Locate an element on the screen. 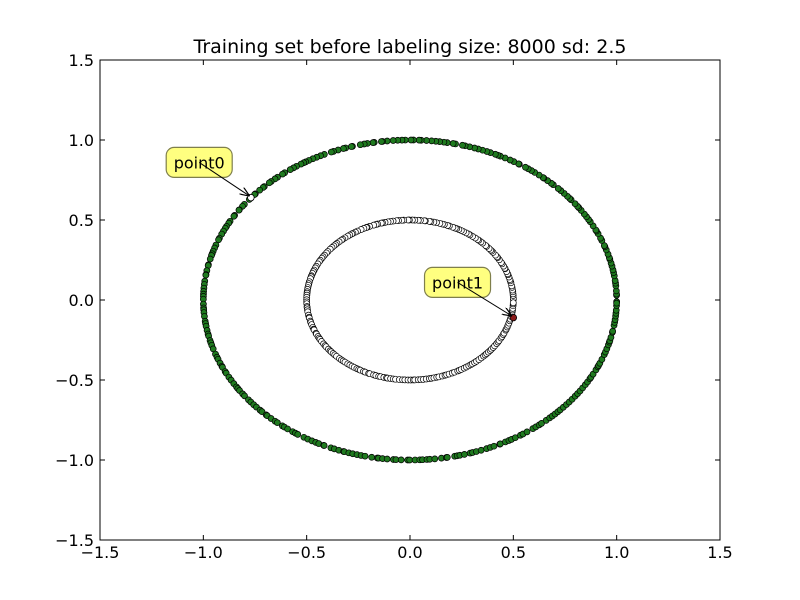 Image resolution: width=800 pixels, height=600 pixels. x-tick-label: −1.0 is located at coordinates (203, 552).